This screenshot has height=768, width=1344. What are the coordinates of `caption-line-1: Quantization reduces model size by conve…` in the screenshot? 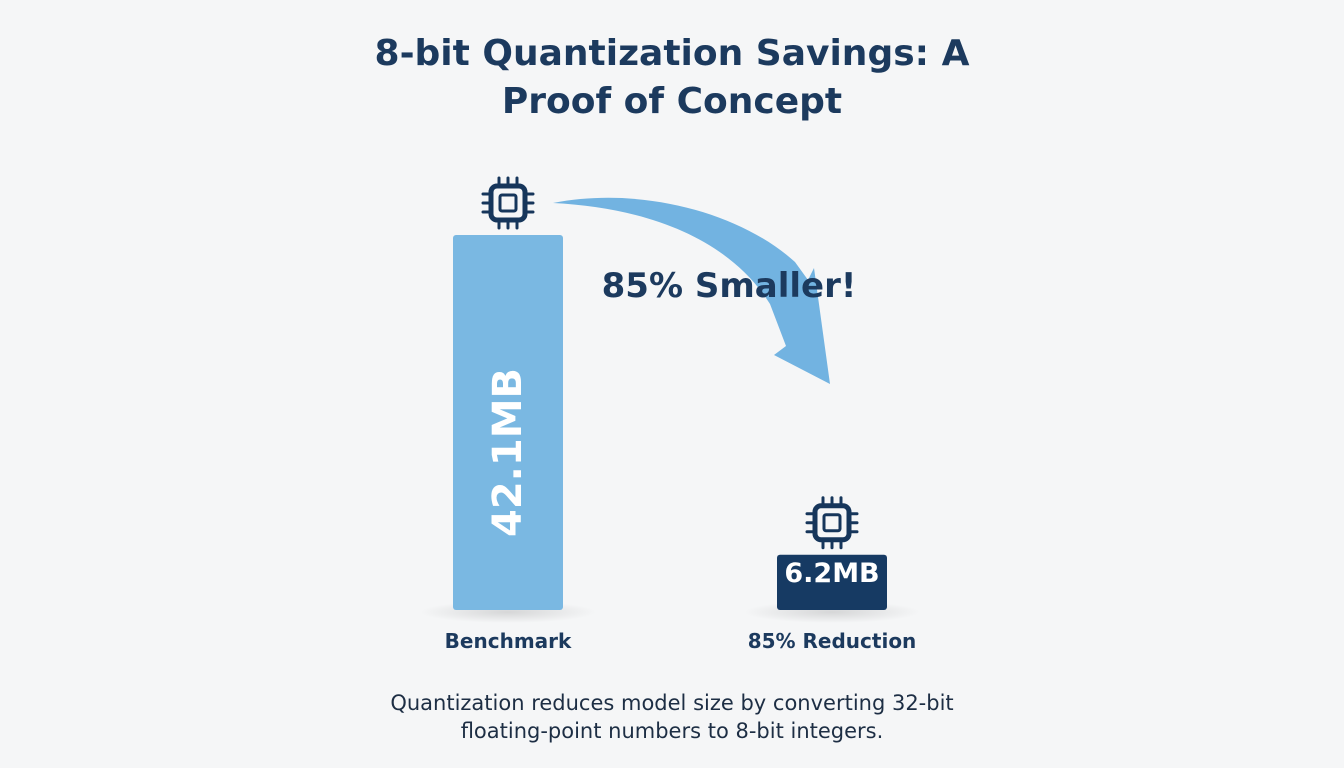 It's located at (672, 703).